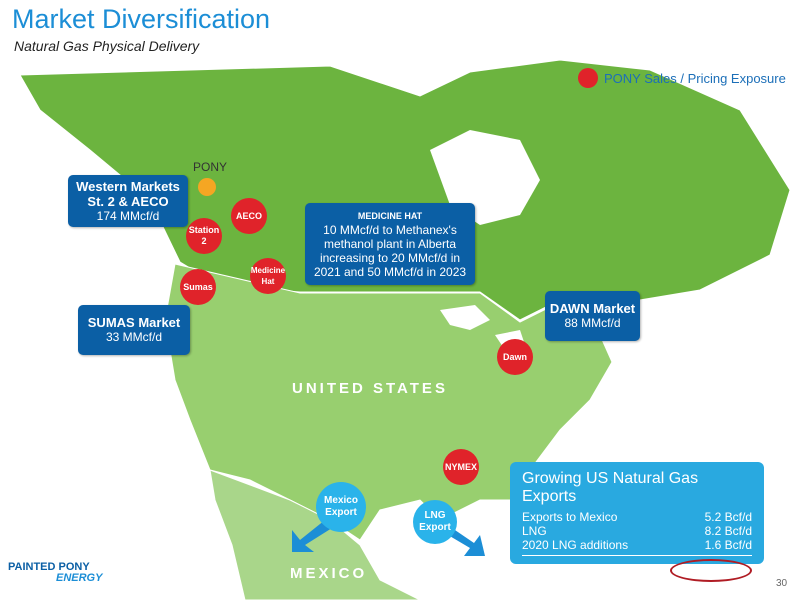  I want to click on legend: PONY Sales / Pricing Exposure, so click(682, 78).